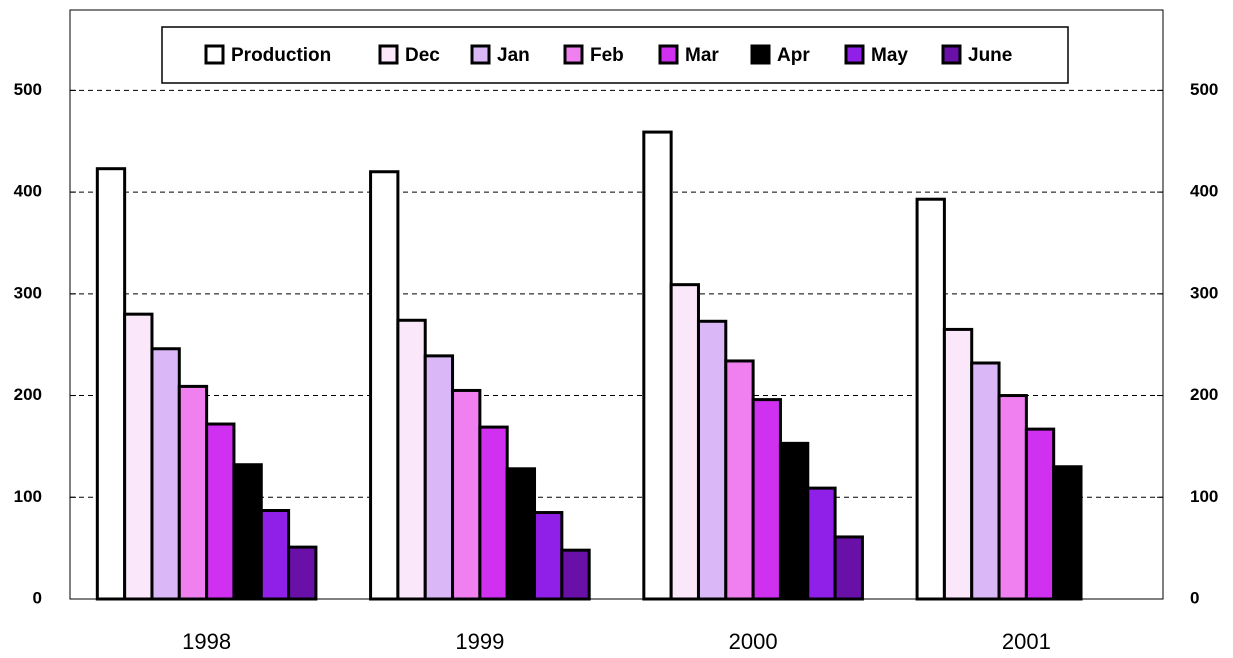 This screenshot has width=1233, height=658. I want to click on y-tick-label: 500, so click(28, 89).